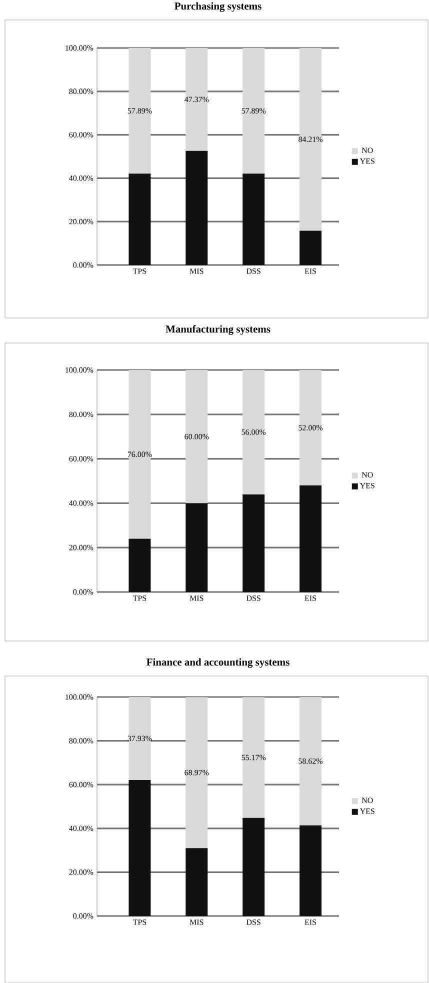 Image resolution: width=429 pixels, height=983 pixels. I want to click on chart-title: Purchasing systems, so click(218, 7).